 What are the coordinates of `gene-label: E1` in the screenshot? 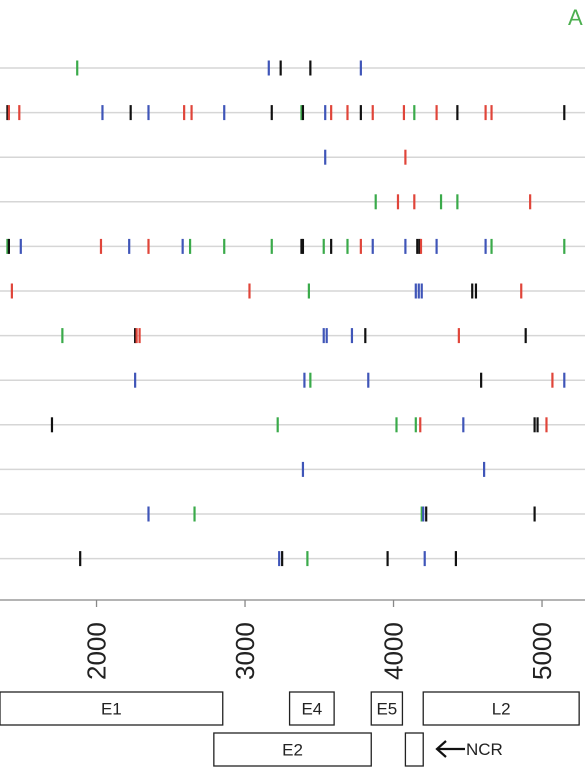 It's located at (111, 709).